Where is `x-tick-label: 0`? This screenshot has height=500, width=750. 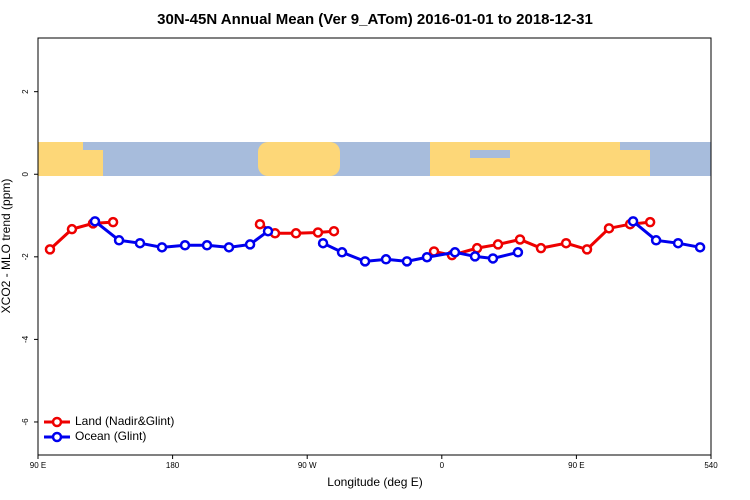 x-tick-label: 0 is located at coordinates (442, 465).